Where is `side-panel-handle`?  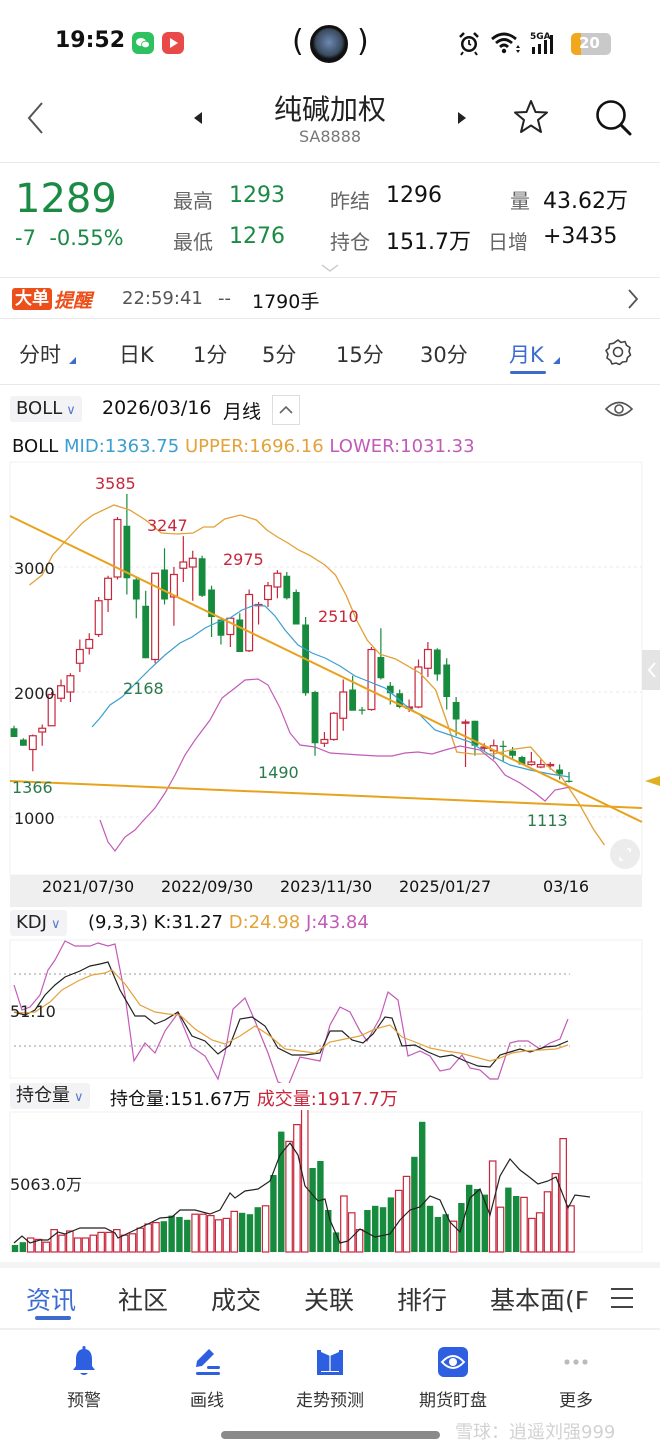 side-panel-handle is located at coordinates (651, 670).